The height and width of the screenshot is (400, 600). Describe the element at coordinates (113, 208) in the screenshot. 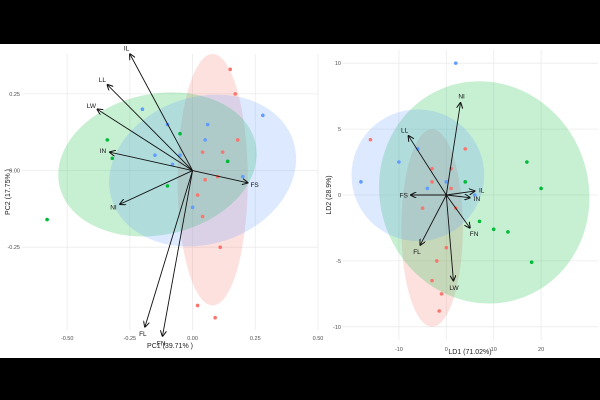

I see `loading-label-ni: NI` at that location.